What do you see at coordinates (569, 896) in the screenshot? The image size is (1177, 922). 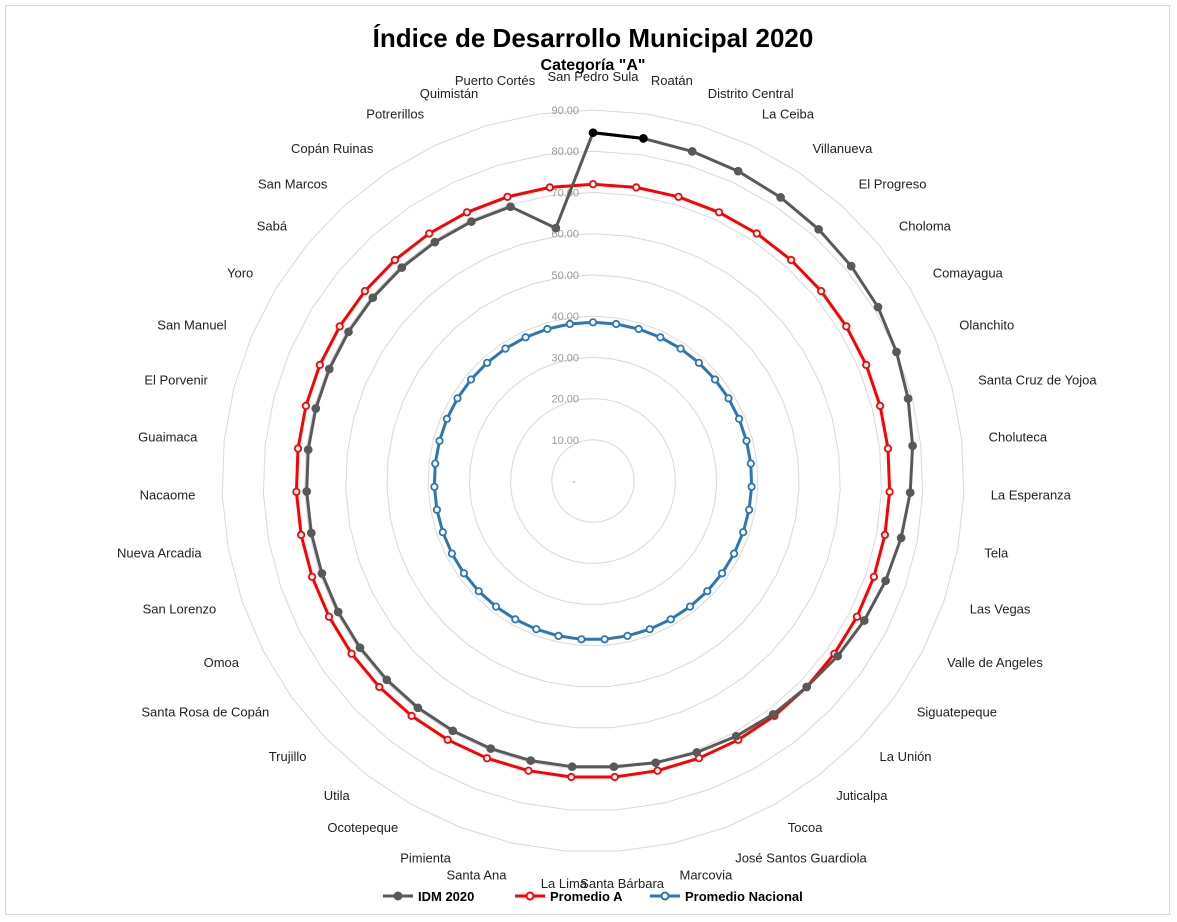 I see `legend-item-promedio-a: Promedio A` at bounding box center [569, 896].